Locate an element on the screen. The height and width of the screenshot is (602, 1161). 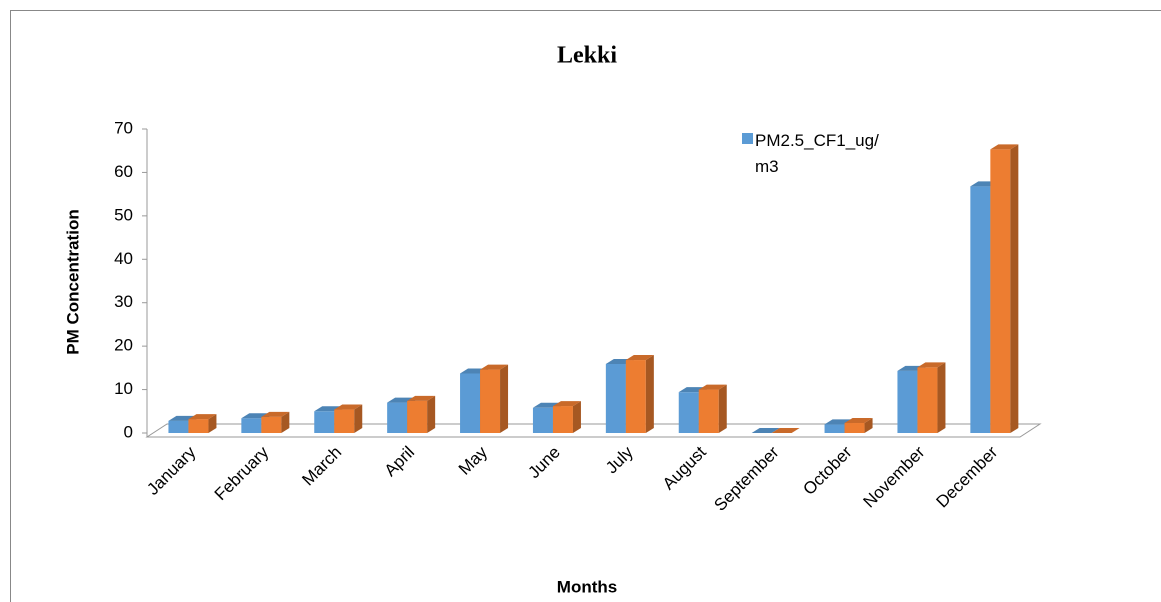
y-tick-label: 30 is located at coordinates (123, 301).